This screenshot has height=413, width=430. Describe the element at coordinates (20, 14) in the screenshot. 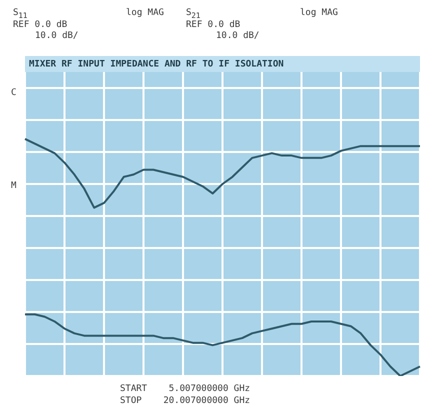

I see `text: S$_{11}$` at that location.